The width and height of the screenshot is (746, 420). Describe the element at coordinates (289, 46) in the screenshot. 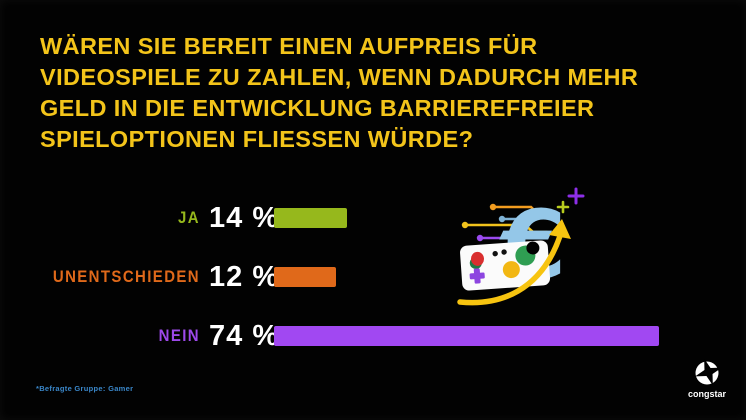

I see `title-line-1: WÄREN SIE BEREIT EINEN AUFPREIS FÜR` at that location.